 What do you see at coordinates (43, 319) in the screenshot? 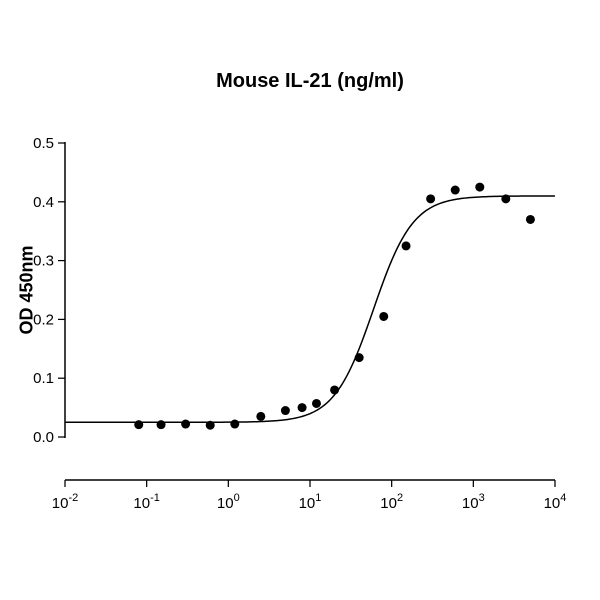
I see `y-tick-label: 0.2` at bounding box center [43, 319].